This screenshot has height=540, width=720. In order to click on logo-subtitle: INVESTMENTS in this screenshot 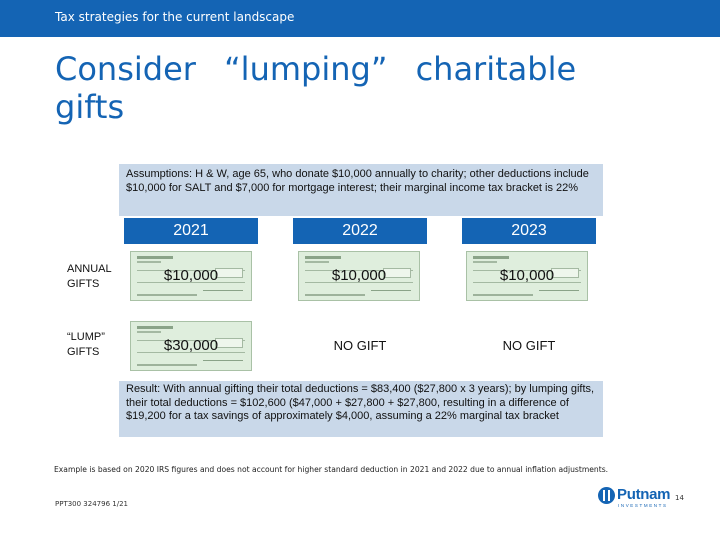, I will do `click(643, 505)`.